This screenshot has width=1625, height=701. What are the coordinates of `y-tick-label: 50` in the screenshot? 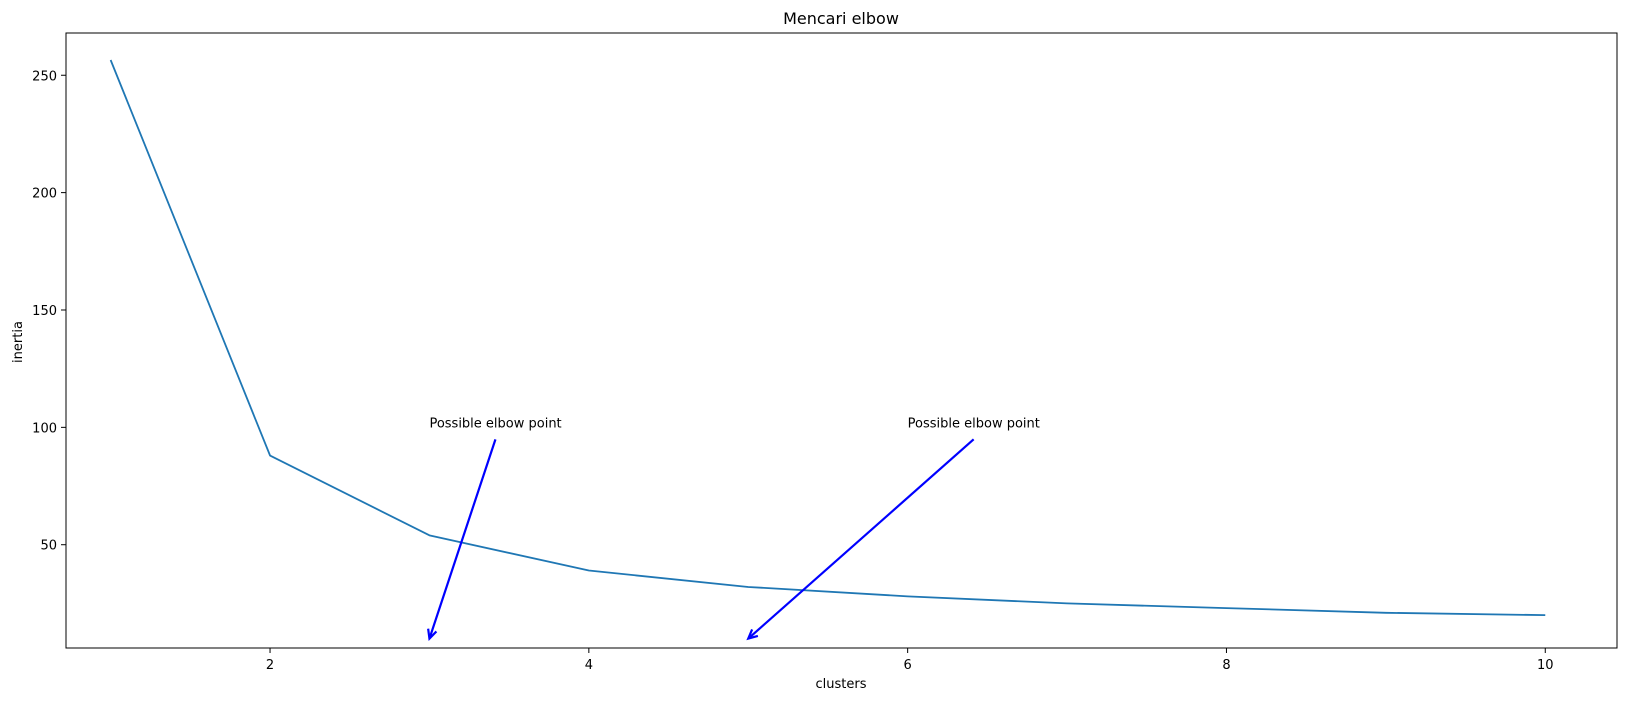 It's located at (48, 546).